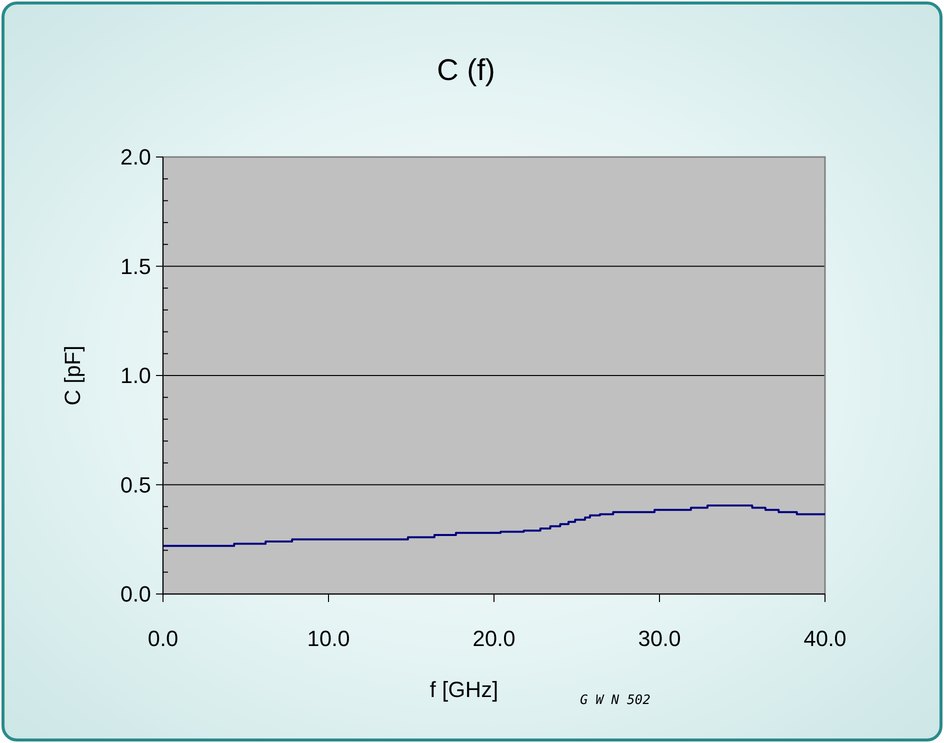  Describe the element at coordinates (464, 689) in the screenshot. I see `x-axis-title: f [GHz]` at that location.